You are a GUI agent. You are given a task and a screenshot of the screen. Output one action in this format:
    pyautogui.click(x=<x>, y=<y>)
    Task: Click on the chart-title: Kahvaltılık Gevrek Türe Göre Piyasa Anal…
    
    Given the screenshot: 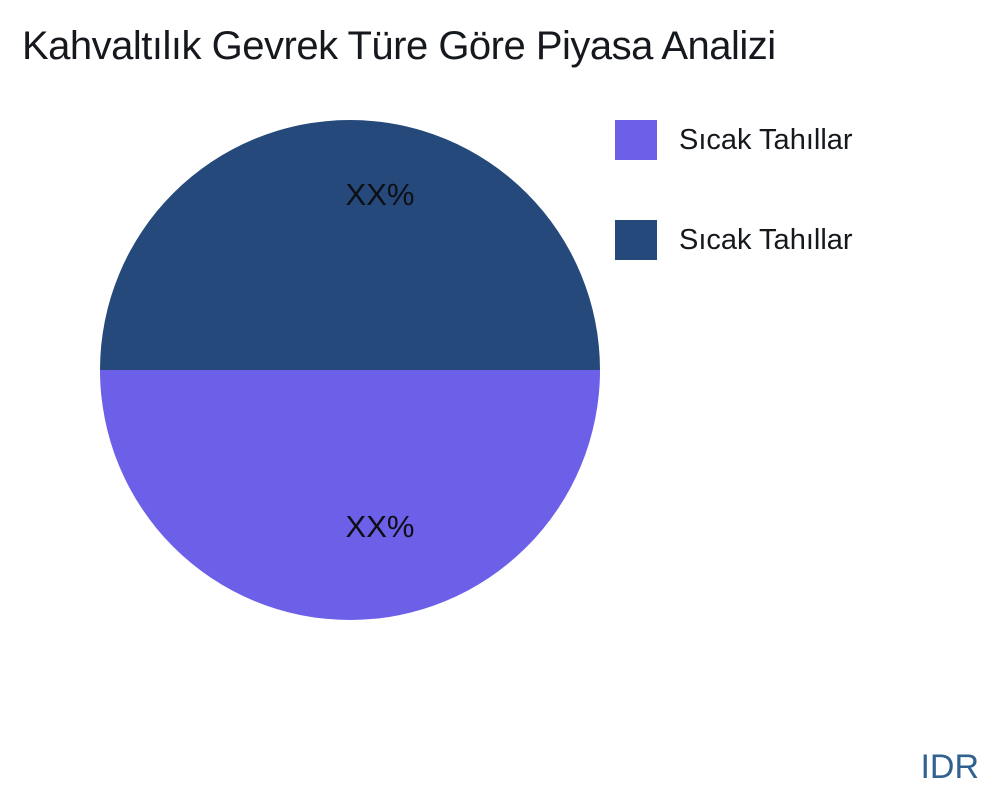 What is the action you would take?
    pyautogui.click(x=399, y=46)
    